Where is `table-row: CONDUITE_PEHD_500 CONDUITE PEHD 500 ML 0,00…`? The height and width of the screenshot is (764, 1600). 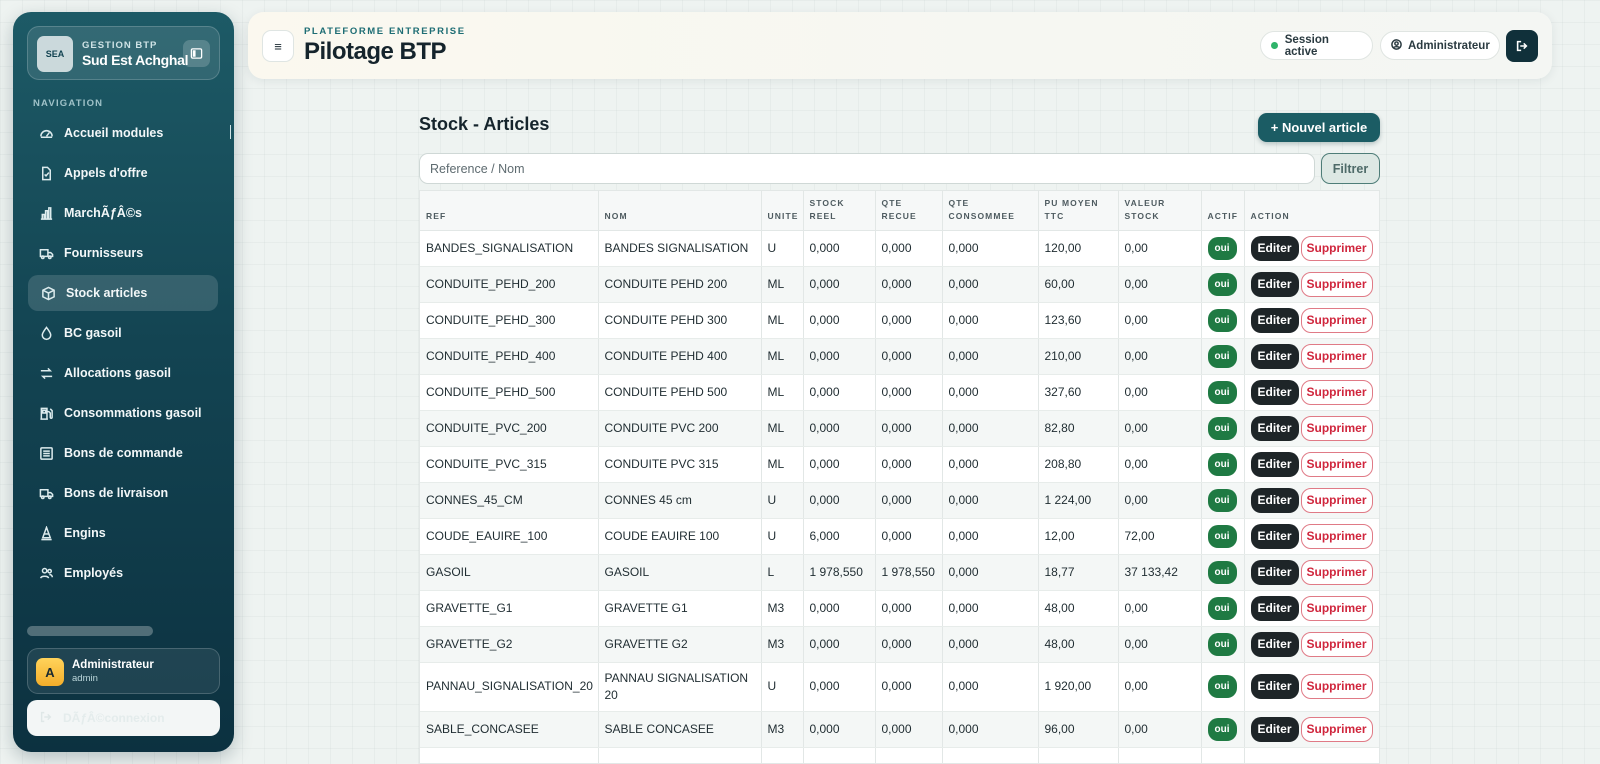 table-row: CONDUITE_PEHD_500 CONDUITE PEHD 500 ML 0,00… is located at coordinates (899, 392).